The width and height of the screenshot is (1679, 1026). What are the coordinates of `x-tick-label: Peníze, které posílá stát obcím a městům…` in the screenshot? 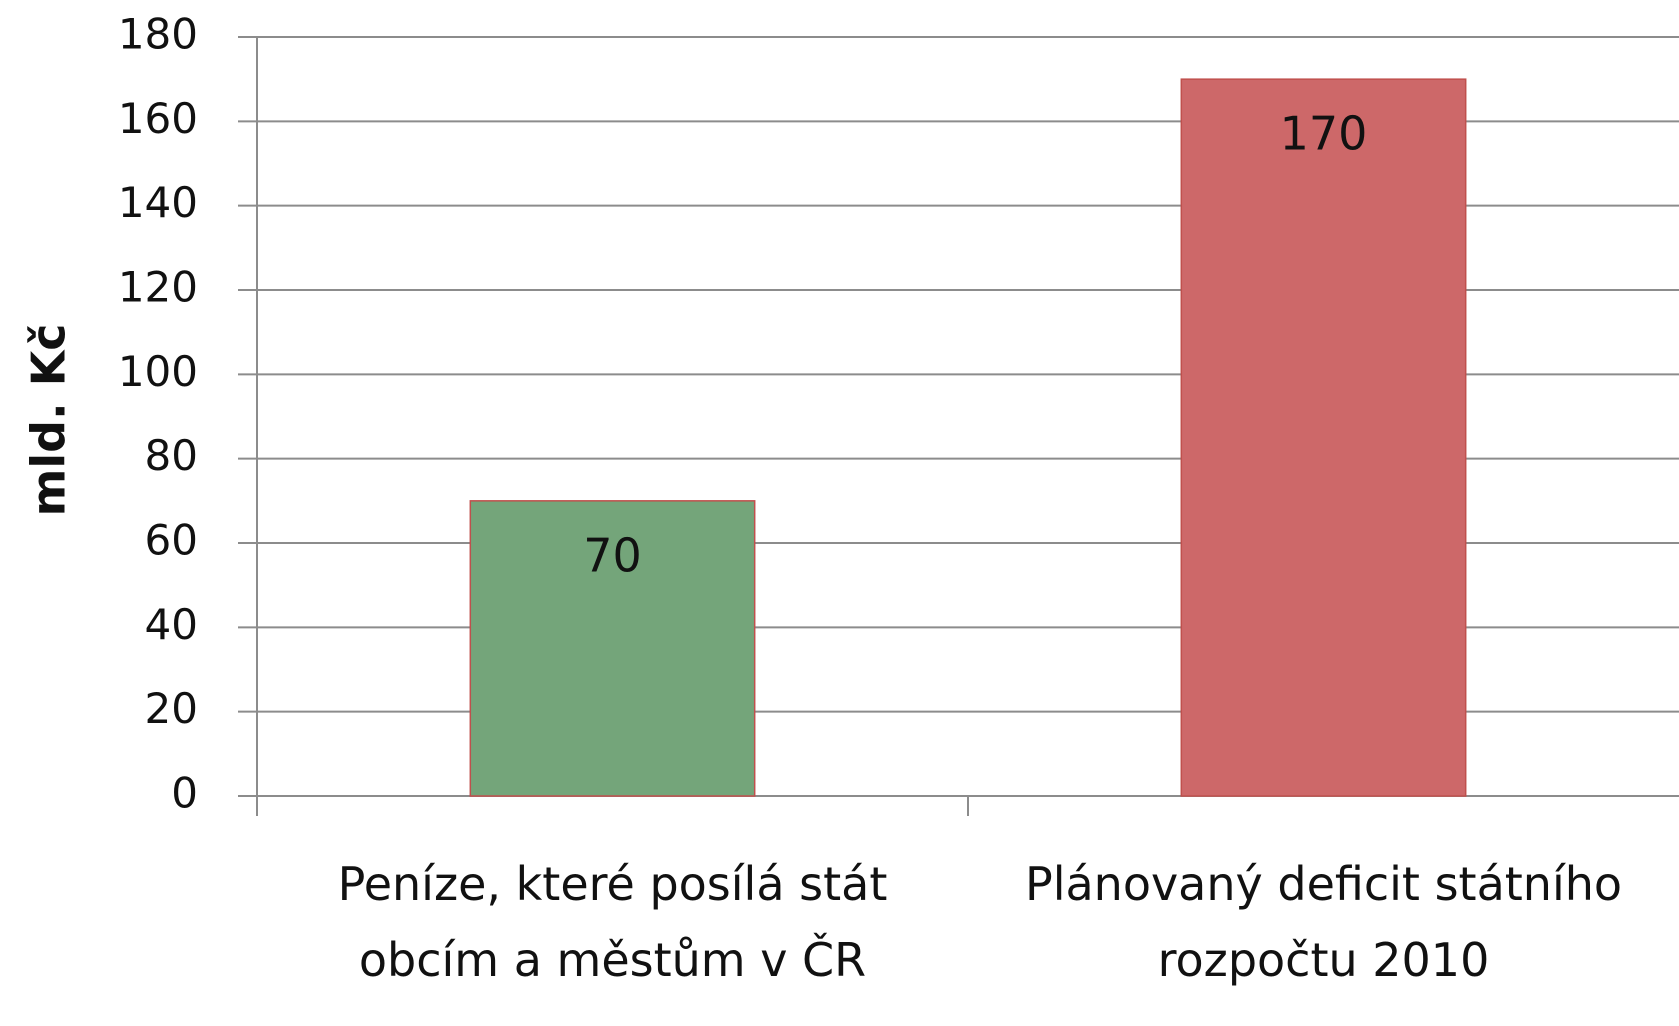 It's located at (612, 922).